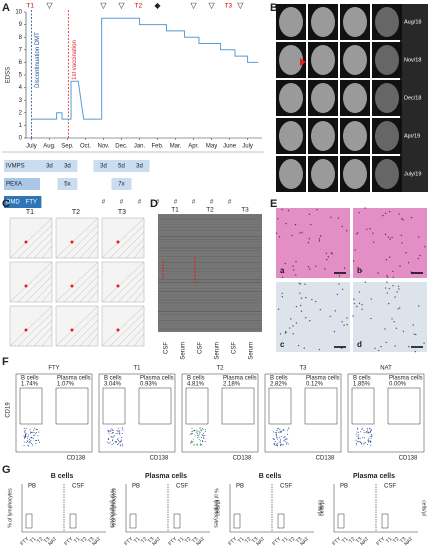 The height and width of the screenshot is (550, 429). I want to click on mri-bg, so click(414, 98).